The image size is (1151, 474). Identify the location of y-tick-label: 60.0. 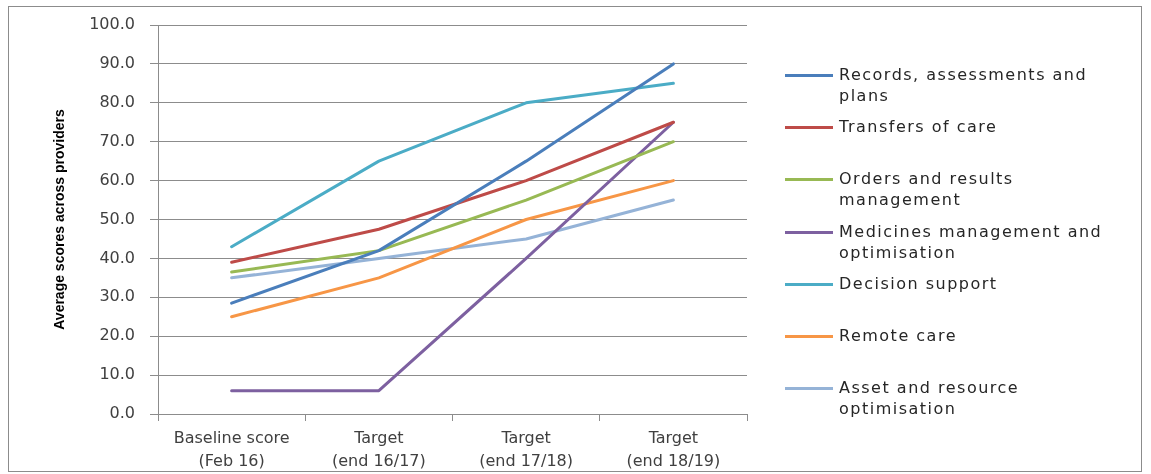
(117, 179).